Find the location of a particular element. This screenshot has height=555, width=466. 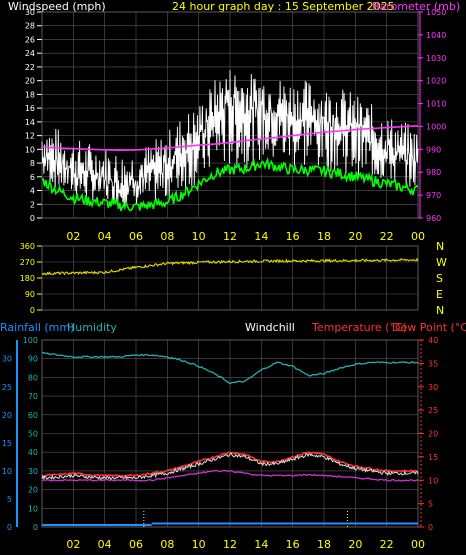

wind-tick-label: 22 is located at coordinates (30, 67).